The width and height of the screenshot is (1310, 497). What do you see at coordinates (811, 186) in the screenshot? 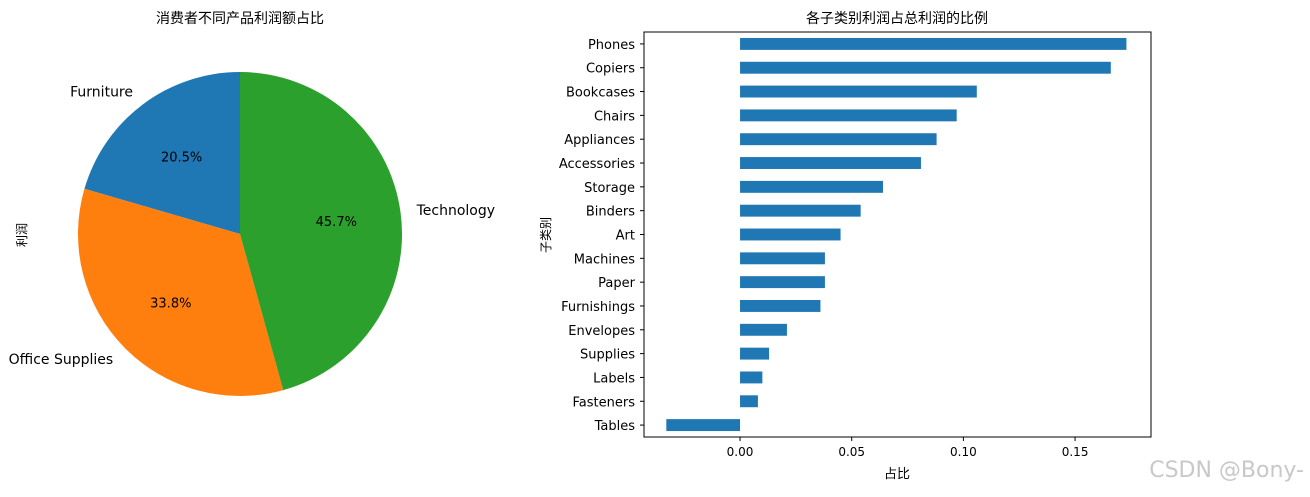
I see `bar-storage` at bounding box center [811, 186].